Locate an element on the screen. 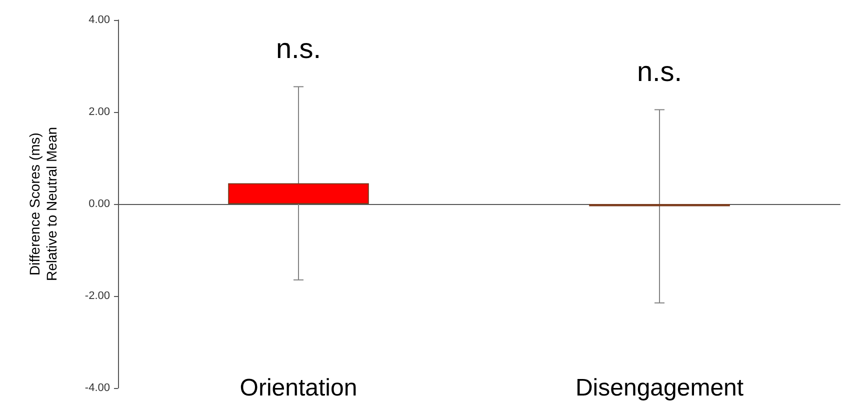 The image size is (848, 402). y-tick-label: 2.00 is located at coordinates (99, 112).